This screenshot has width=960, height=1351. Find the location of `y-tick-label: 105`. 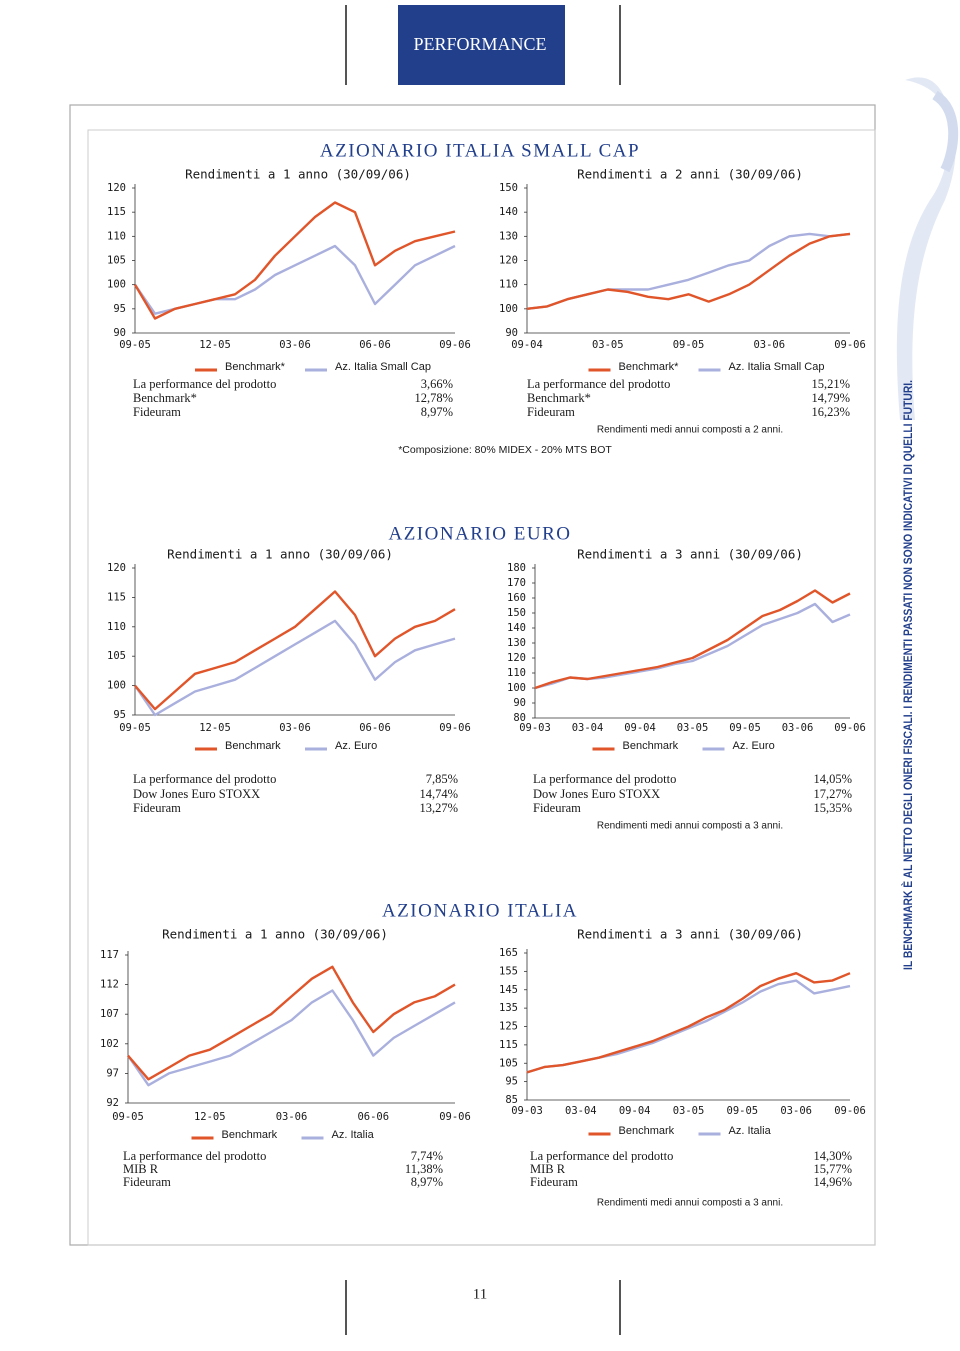

y-tick-label: 105 is located at coordinates (116, 656).